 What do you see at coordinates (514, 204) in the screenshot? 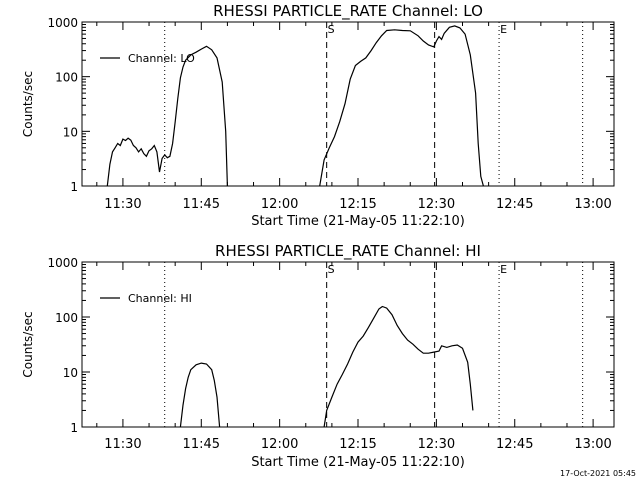
I see `panel-1-x-tick-label: 12:45` at bounding box center [514, 204].